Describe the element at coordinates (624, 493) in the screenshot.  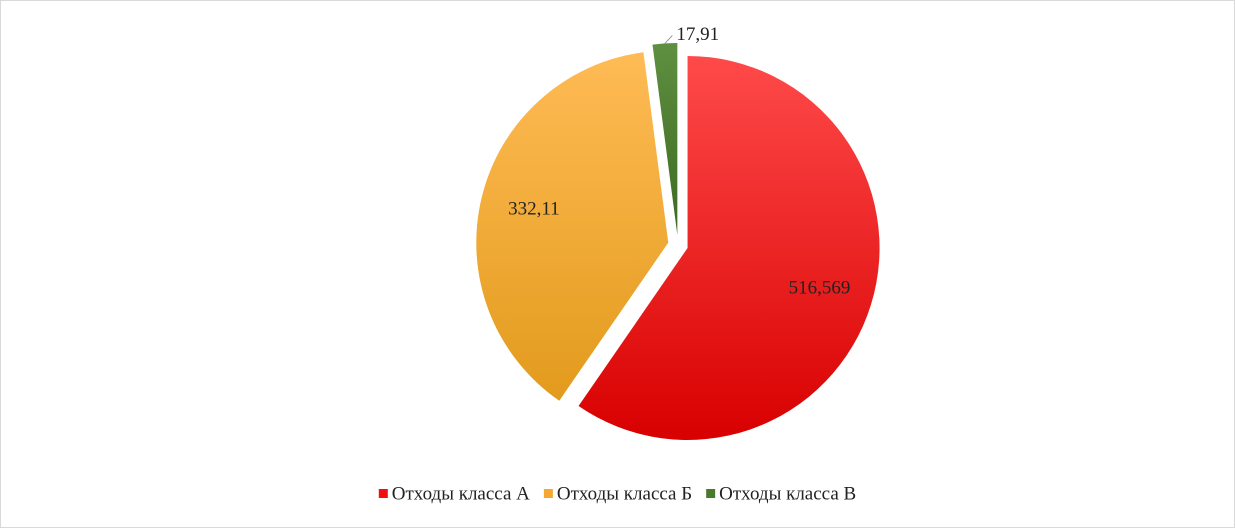
I see `legend-label: Отходы класса Б` at that location.